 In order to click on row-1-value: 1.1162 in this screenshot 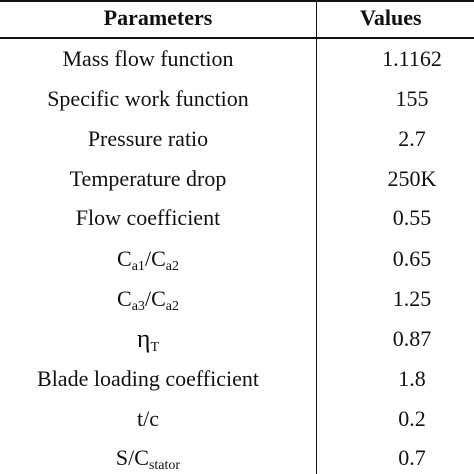, I will do `click(412, 58)`.